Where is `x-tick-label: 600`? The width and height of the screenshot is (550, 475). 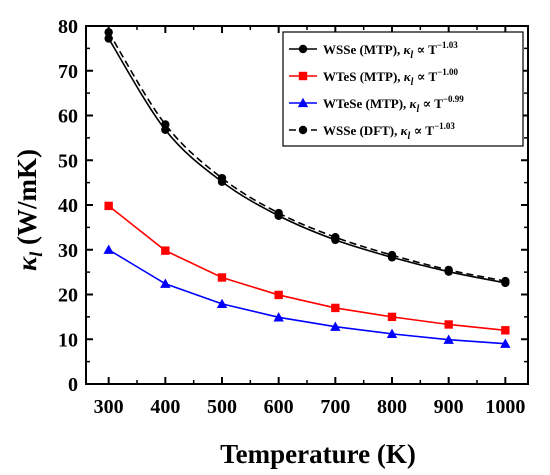
x-tick-label: 600 is located at coordinates (279, 407).